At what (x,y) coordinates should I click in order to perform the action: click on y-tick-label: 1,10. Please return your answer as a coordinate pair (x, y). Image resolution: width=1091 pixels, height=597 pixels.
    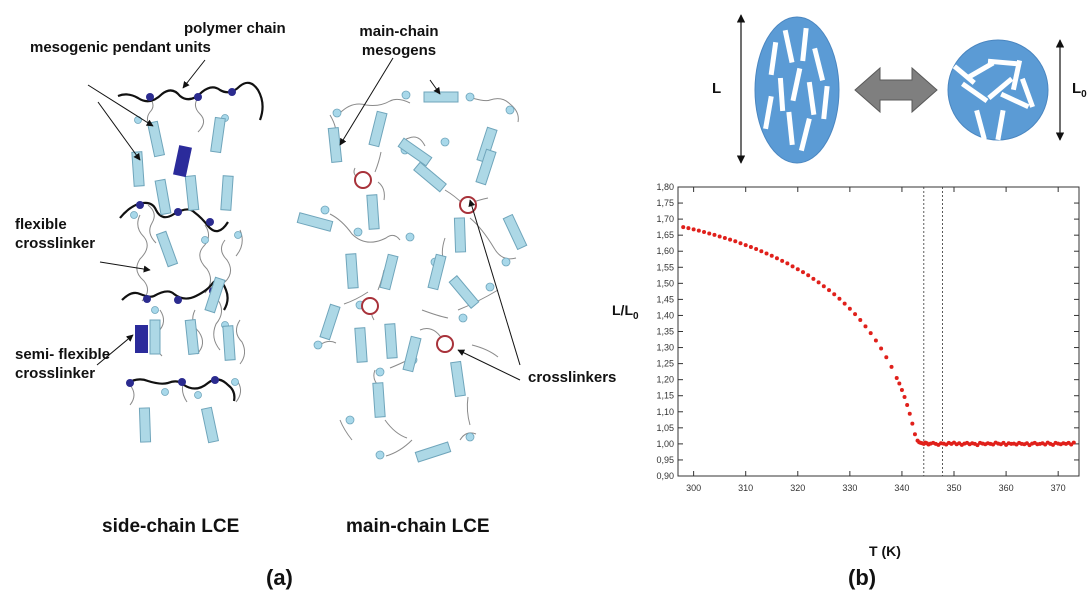
    Looking at the image, I should click on (665, 412).